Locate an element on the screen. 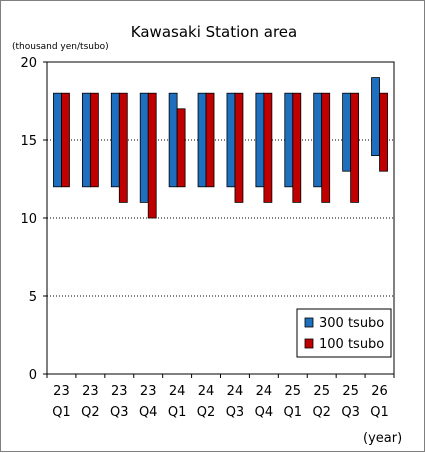 The height and width of the screenshot is (453, 425). bar-300-tsubo-24-Q2 is located at coordinates (202, 140).